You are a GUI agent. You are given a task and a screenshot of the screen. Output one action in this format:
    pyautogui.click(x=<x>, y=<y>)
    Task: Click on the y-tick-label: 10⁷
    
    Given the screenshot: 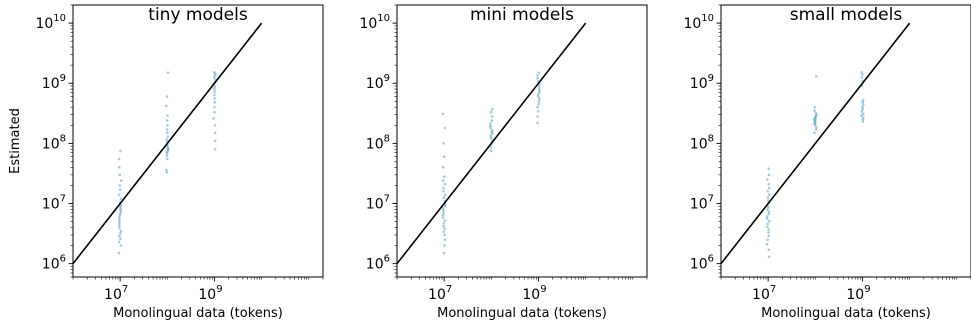 What is the action you would take?
    pyautogui.click(x=54, y=203)
    